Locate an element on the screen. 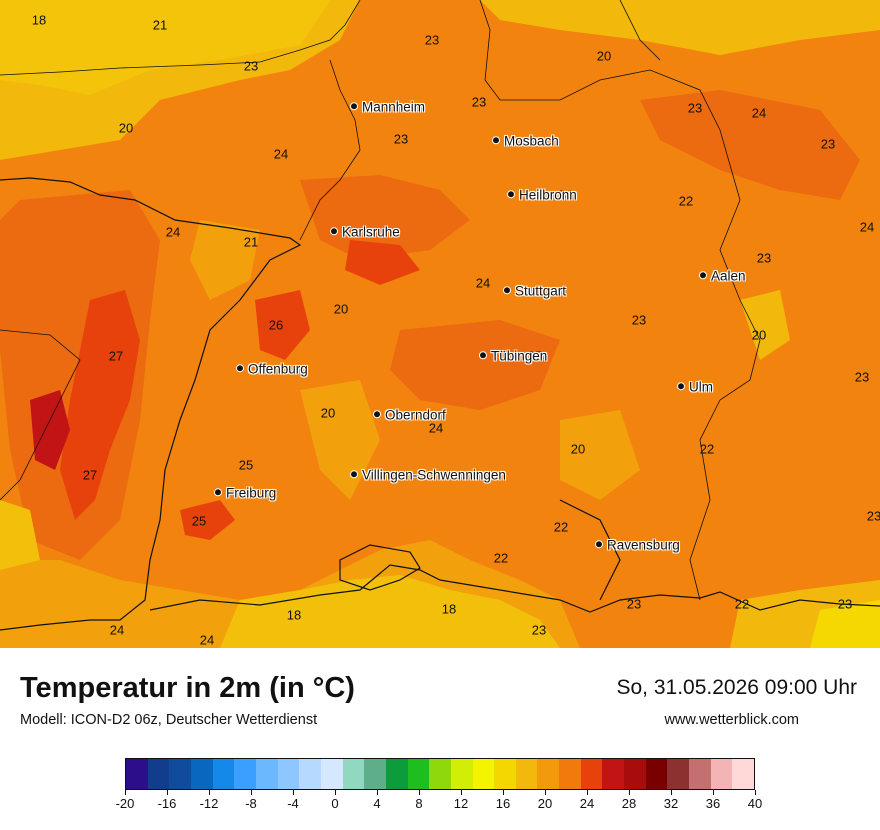 Image resolution: width=880 pixels, height=830 pixels. city-marker: Mosbach is located at coordinates (525, 141).